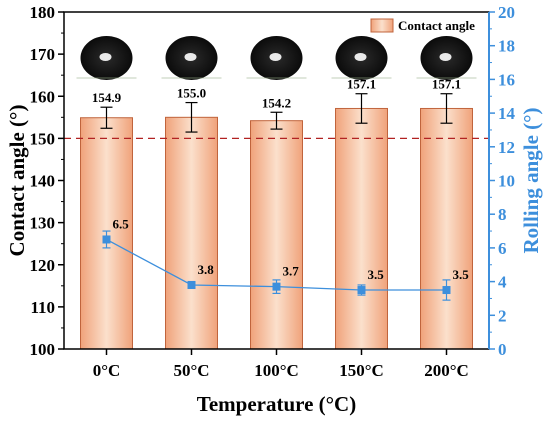 The width and height of the screenshot is (550, 421). Describe the element at coordinates (107, 370) in the screenshot. I see `x-tick-label-0: 0°C` at that location.